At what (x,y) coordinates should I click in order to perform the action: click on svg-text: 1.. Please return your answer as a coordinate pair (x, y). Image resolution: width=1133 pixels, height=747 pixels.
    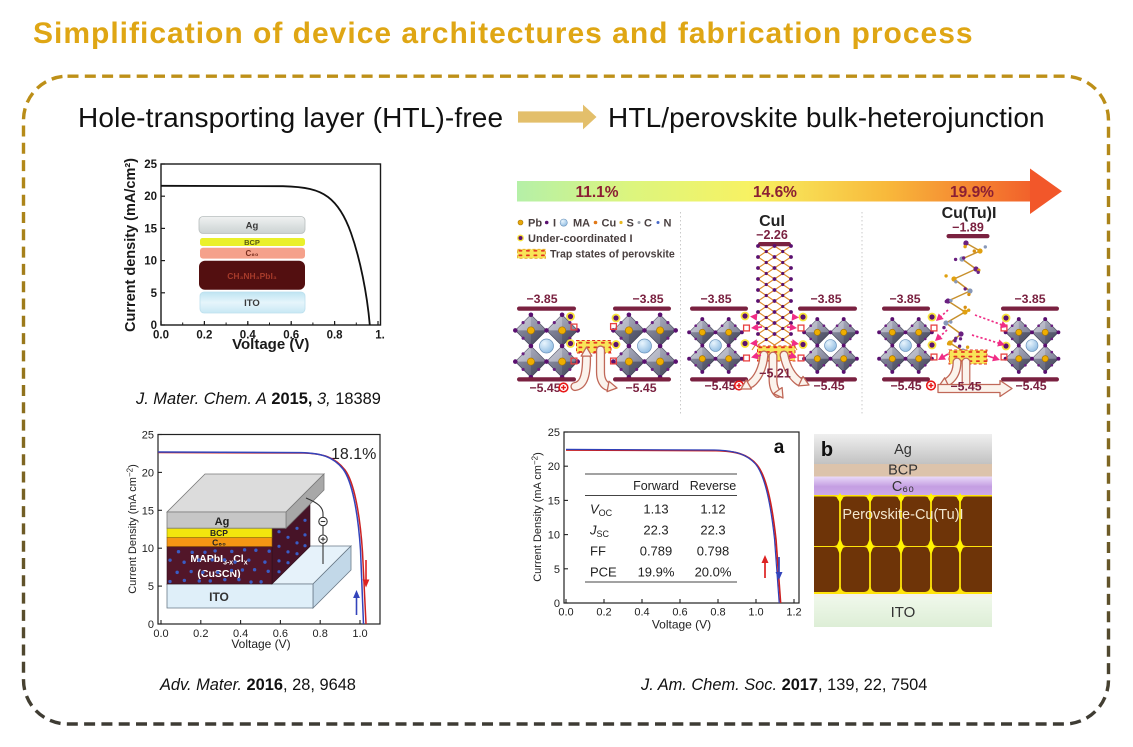
    Looking at the image, I should click on (380, 336).